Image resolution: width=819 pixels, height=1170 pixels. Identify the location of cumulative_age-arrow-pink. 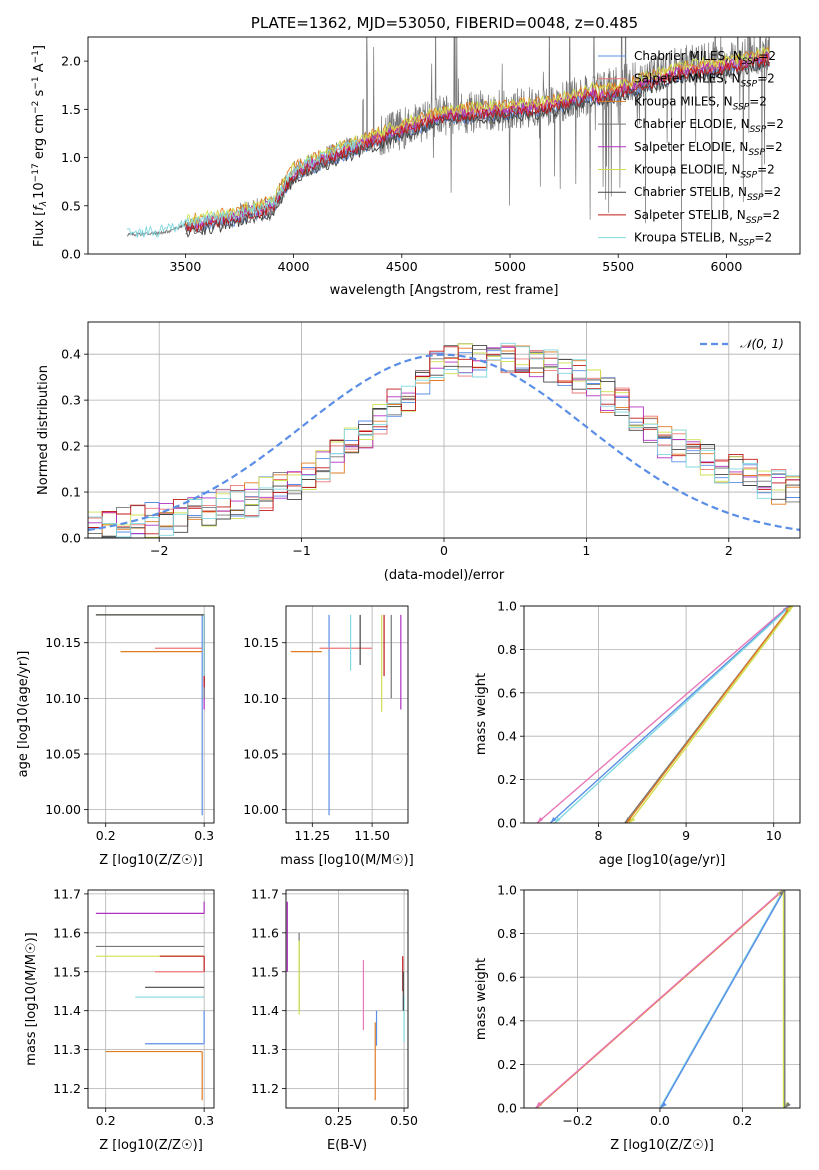
(540, 820).